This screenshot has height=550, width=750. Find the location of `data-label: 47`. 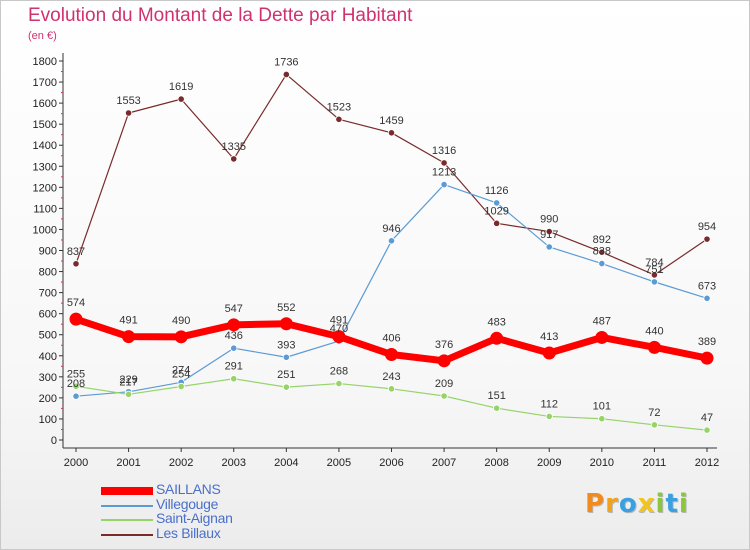

data-label: 47 is located at coordinates (707, 418).